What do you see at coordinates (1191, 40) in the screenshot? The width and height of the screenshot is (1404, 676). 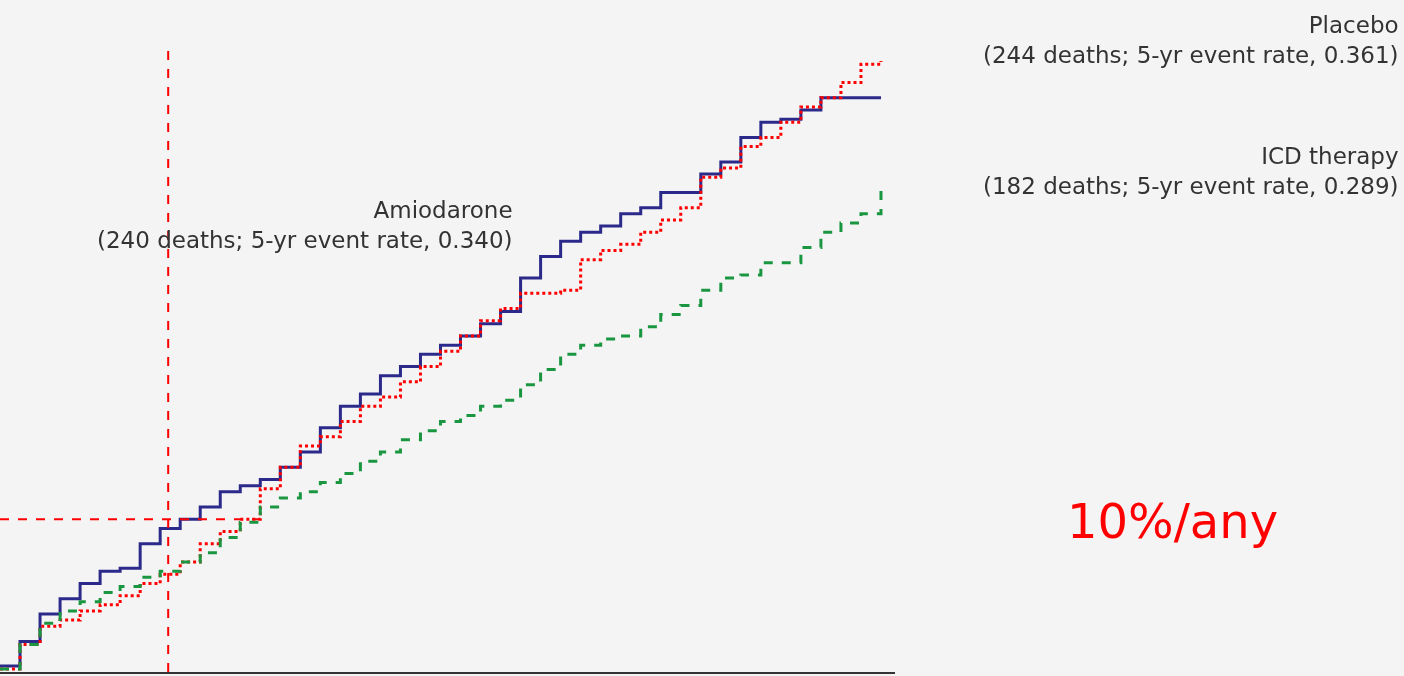 I see `text: Placebo (244 deaths; 5-yr event rate, 0.361)` at bounding box center [1191, 40].